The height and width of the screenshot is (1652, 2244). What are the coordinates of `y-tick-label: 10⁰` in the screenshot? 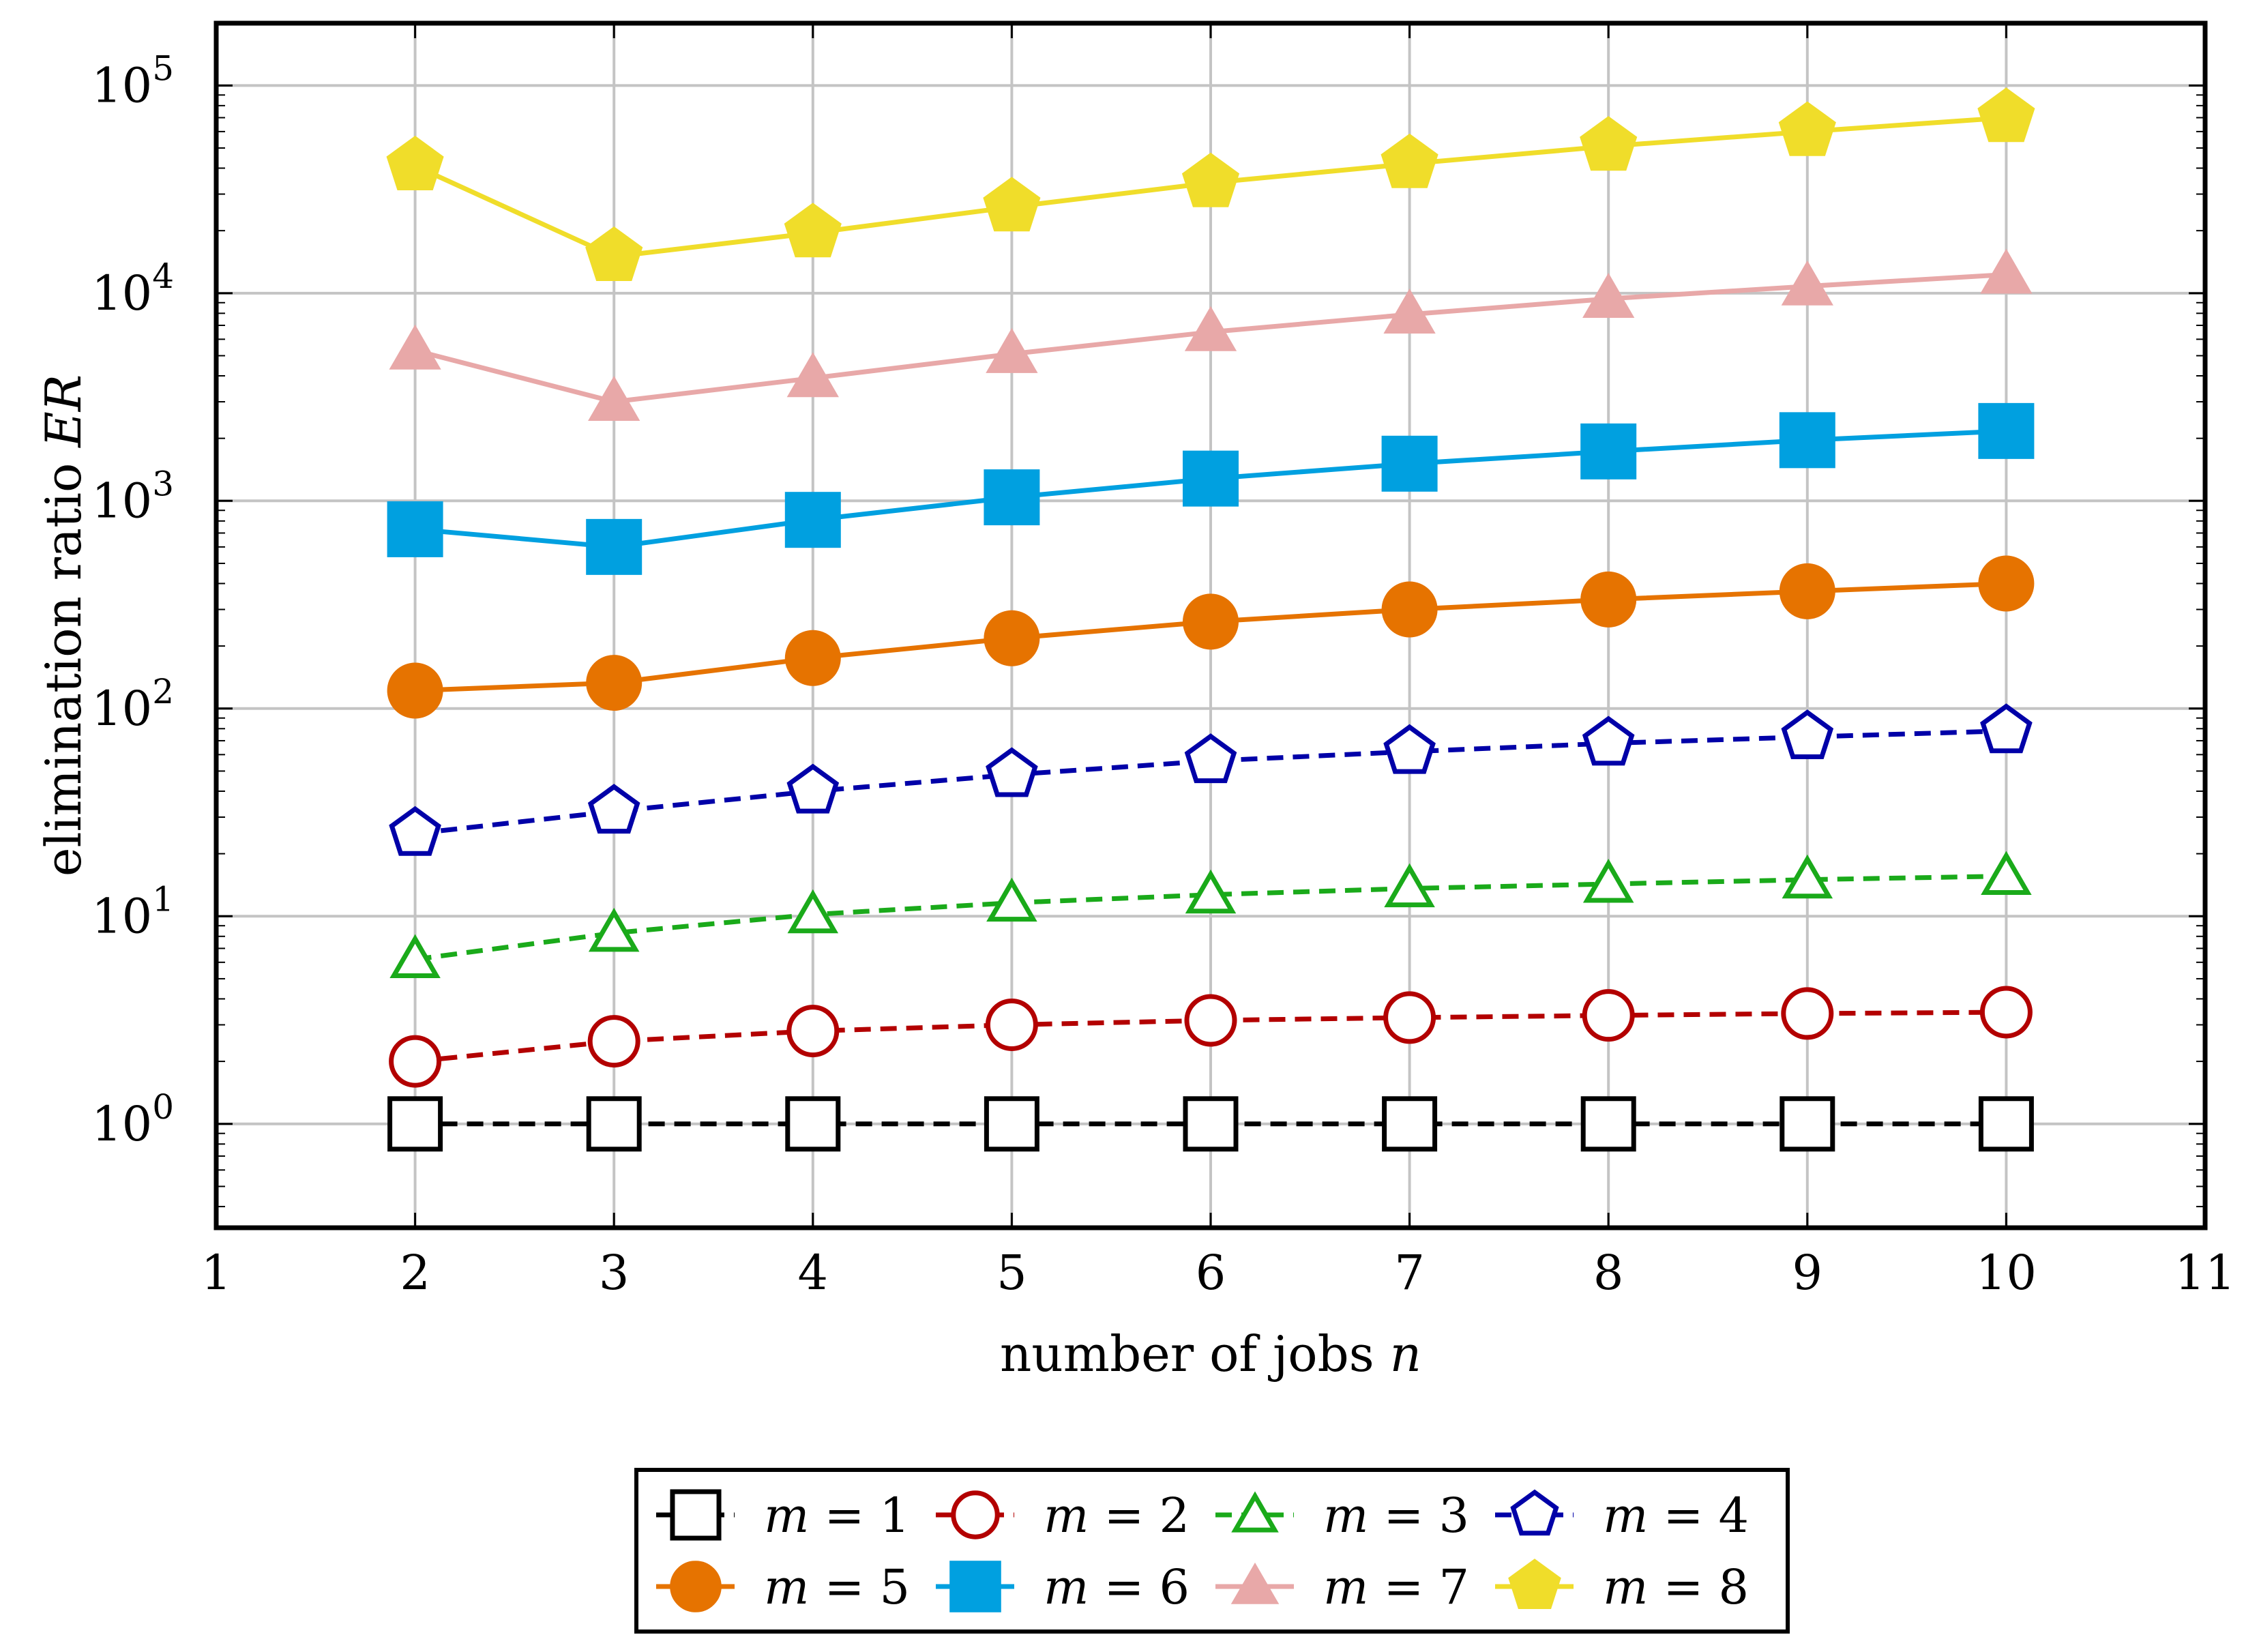 It's located at (132, 1119).